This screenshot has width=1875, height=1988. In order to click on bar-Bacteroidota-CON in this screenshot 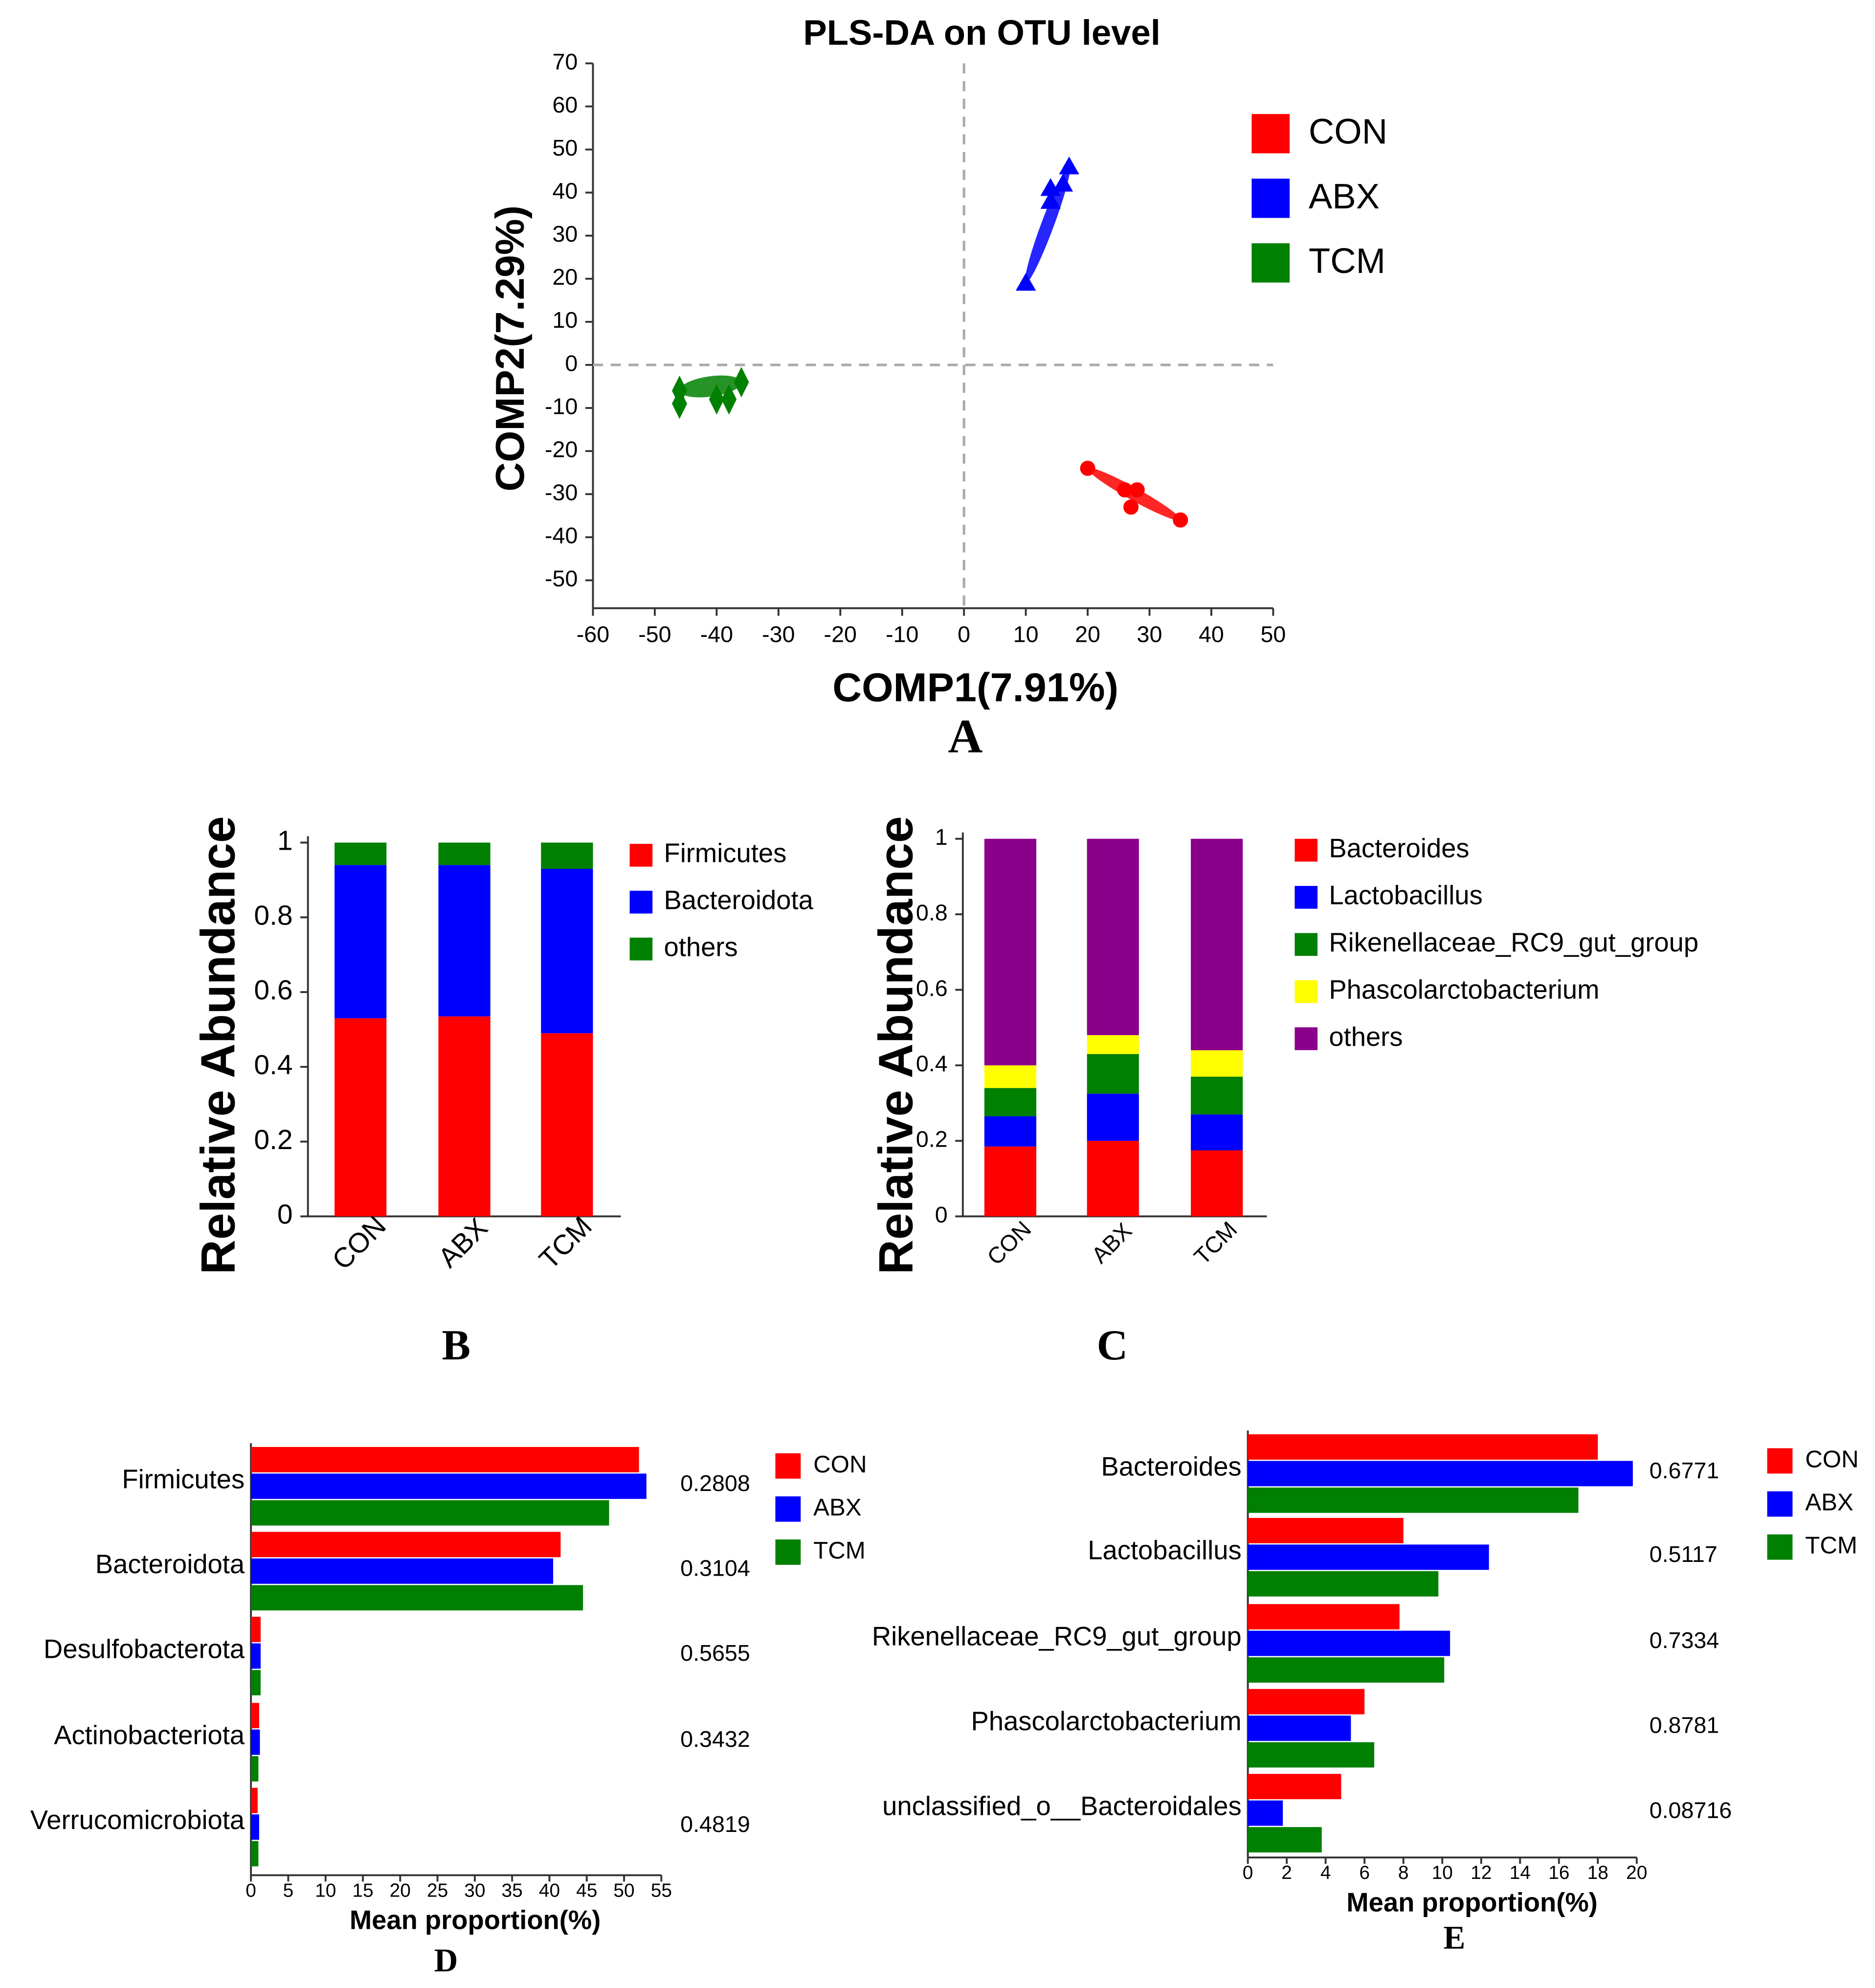, I will do `click(406, 1545)`.